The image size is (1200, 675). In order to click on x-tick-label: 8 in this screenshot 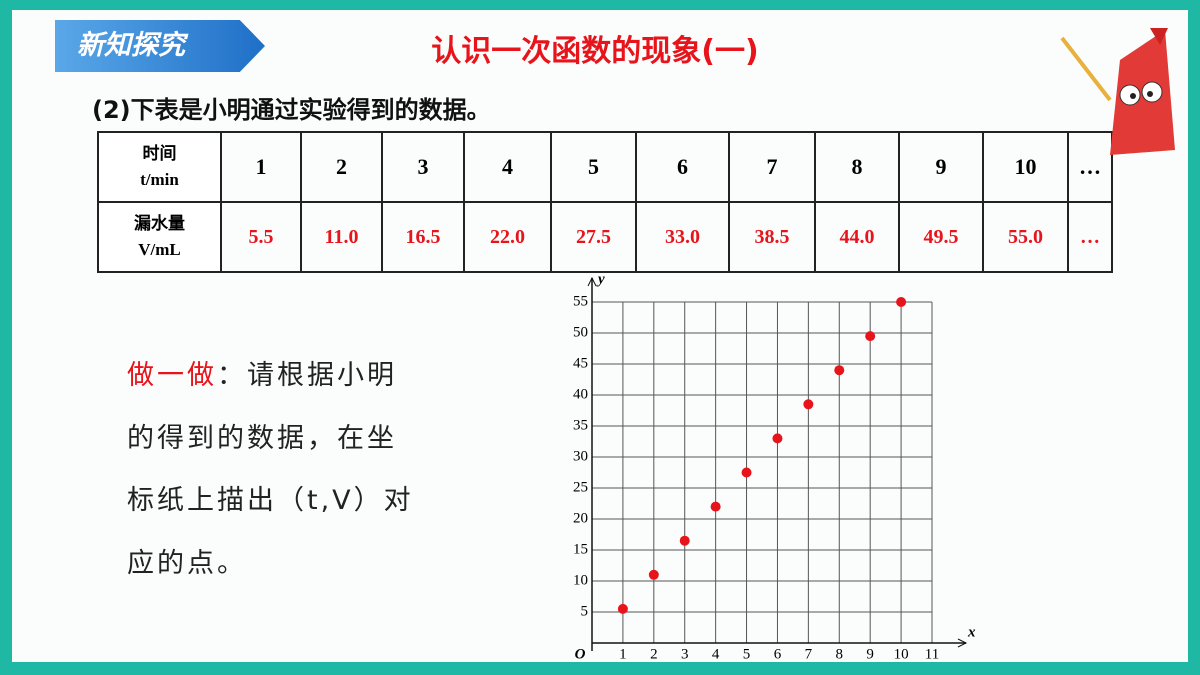, I will do `click(840, 654)`.